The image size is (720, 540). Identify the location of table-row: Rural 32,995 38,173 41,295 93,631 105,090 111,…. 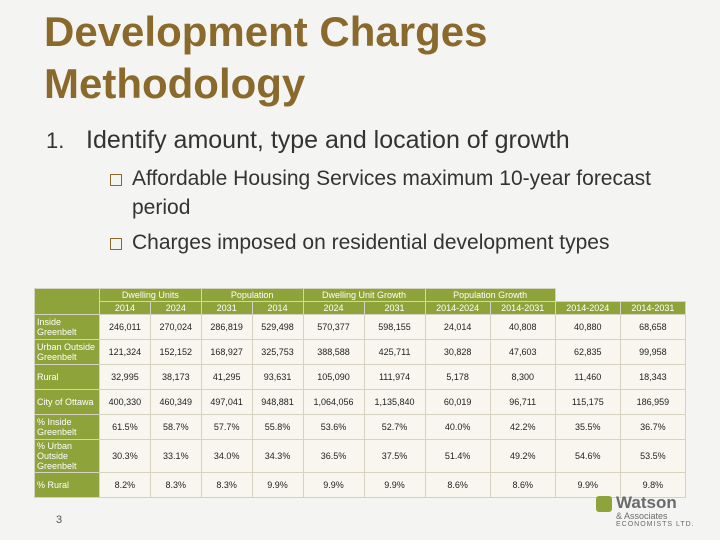
(360, 377).